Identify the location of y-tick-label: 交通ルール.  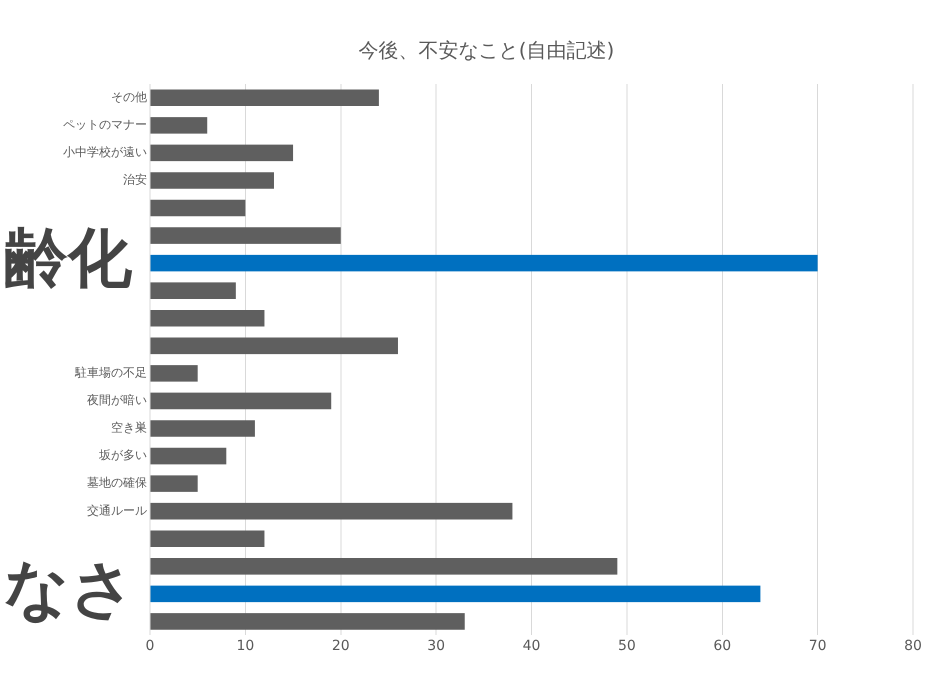
(117, 510).